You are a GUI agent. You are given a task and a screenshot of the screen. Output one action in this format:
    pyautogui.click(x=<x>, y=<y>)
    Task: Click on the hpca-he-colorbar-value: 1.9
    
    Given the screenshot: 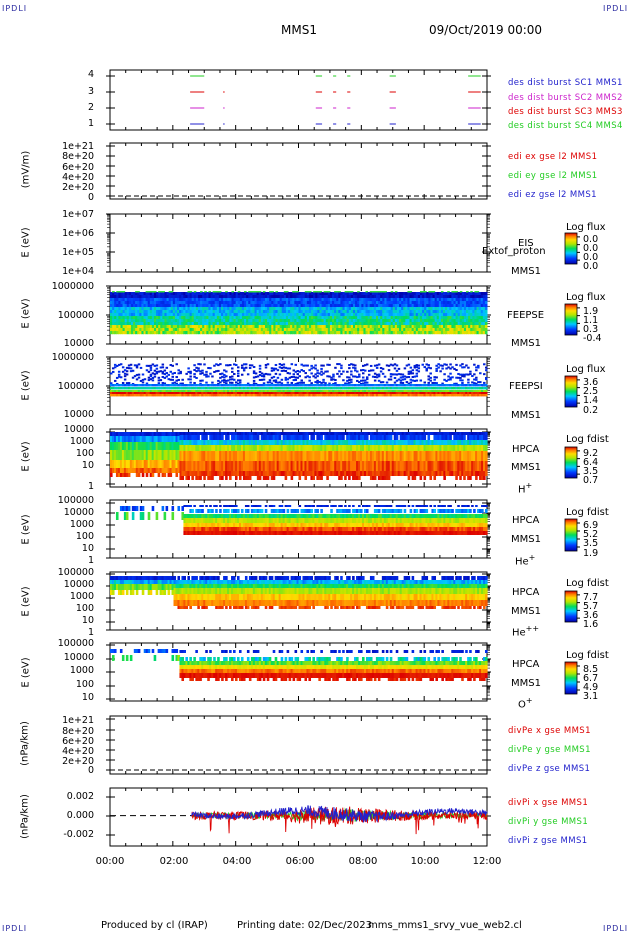 What is the action you would take?
    pyautogui.click(x=591, y=553)
    